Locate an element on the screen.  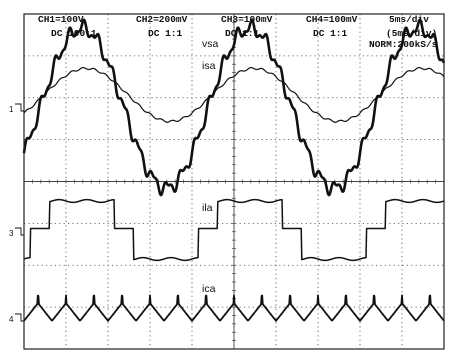
ch1-ground-marker: 1 is located at coordinates (16, 108).